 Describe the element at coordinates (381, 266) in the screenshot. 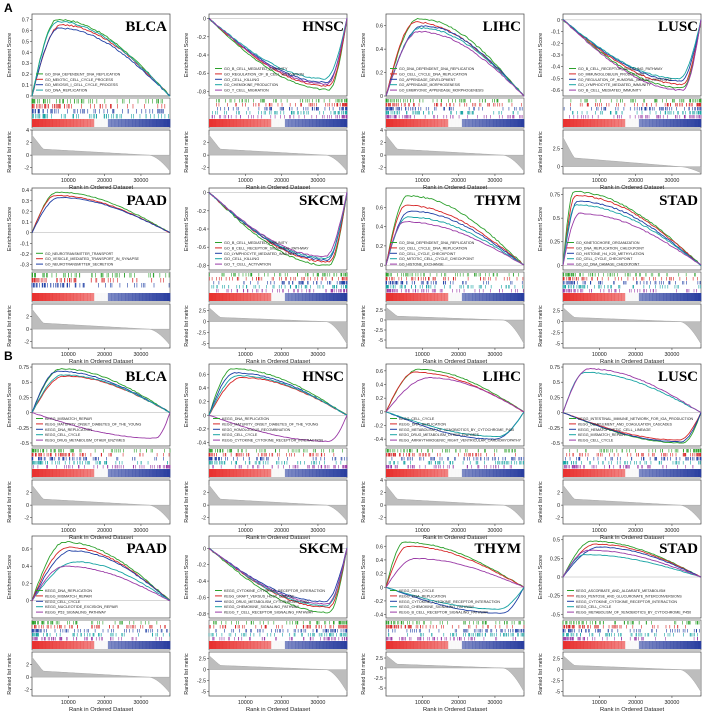

I see `es-ytick-label: 0` at that location.